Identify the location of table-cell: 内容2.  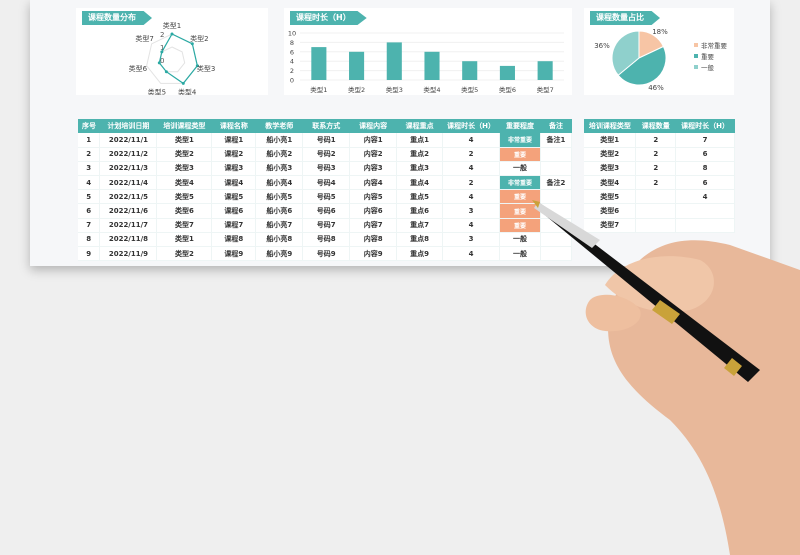
(373, 154).